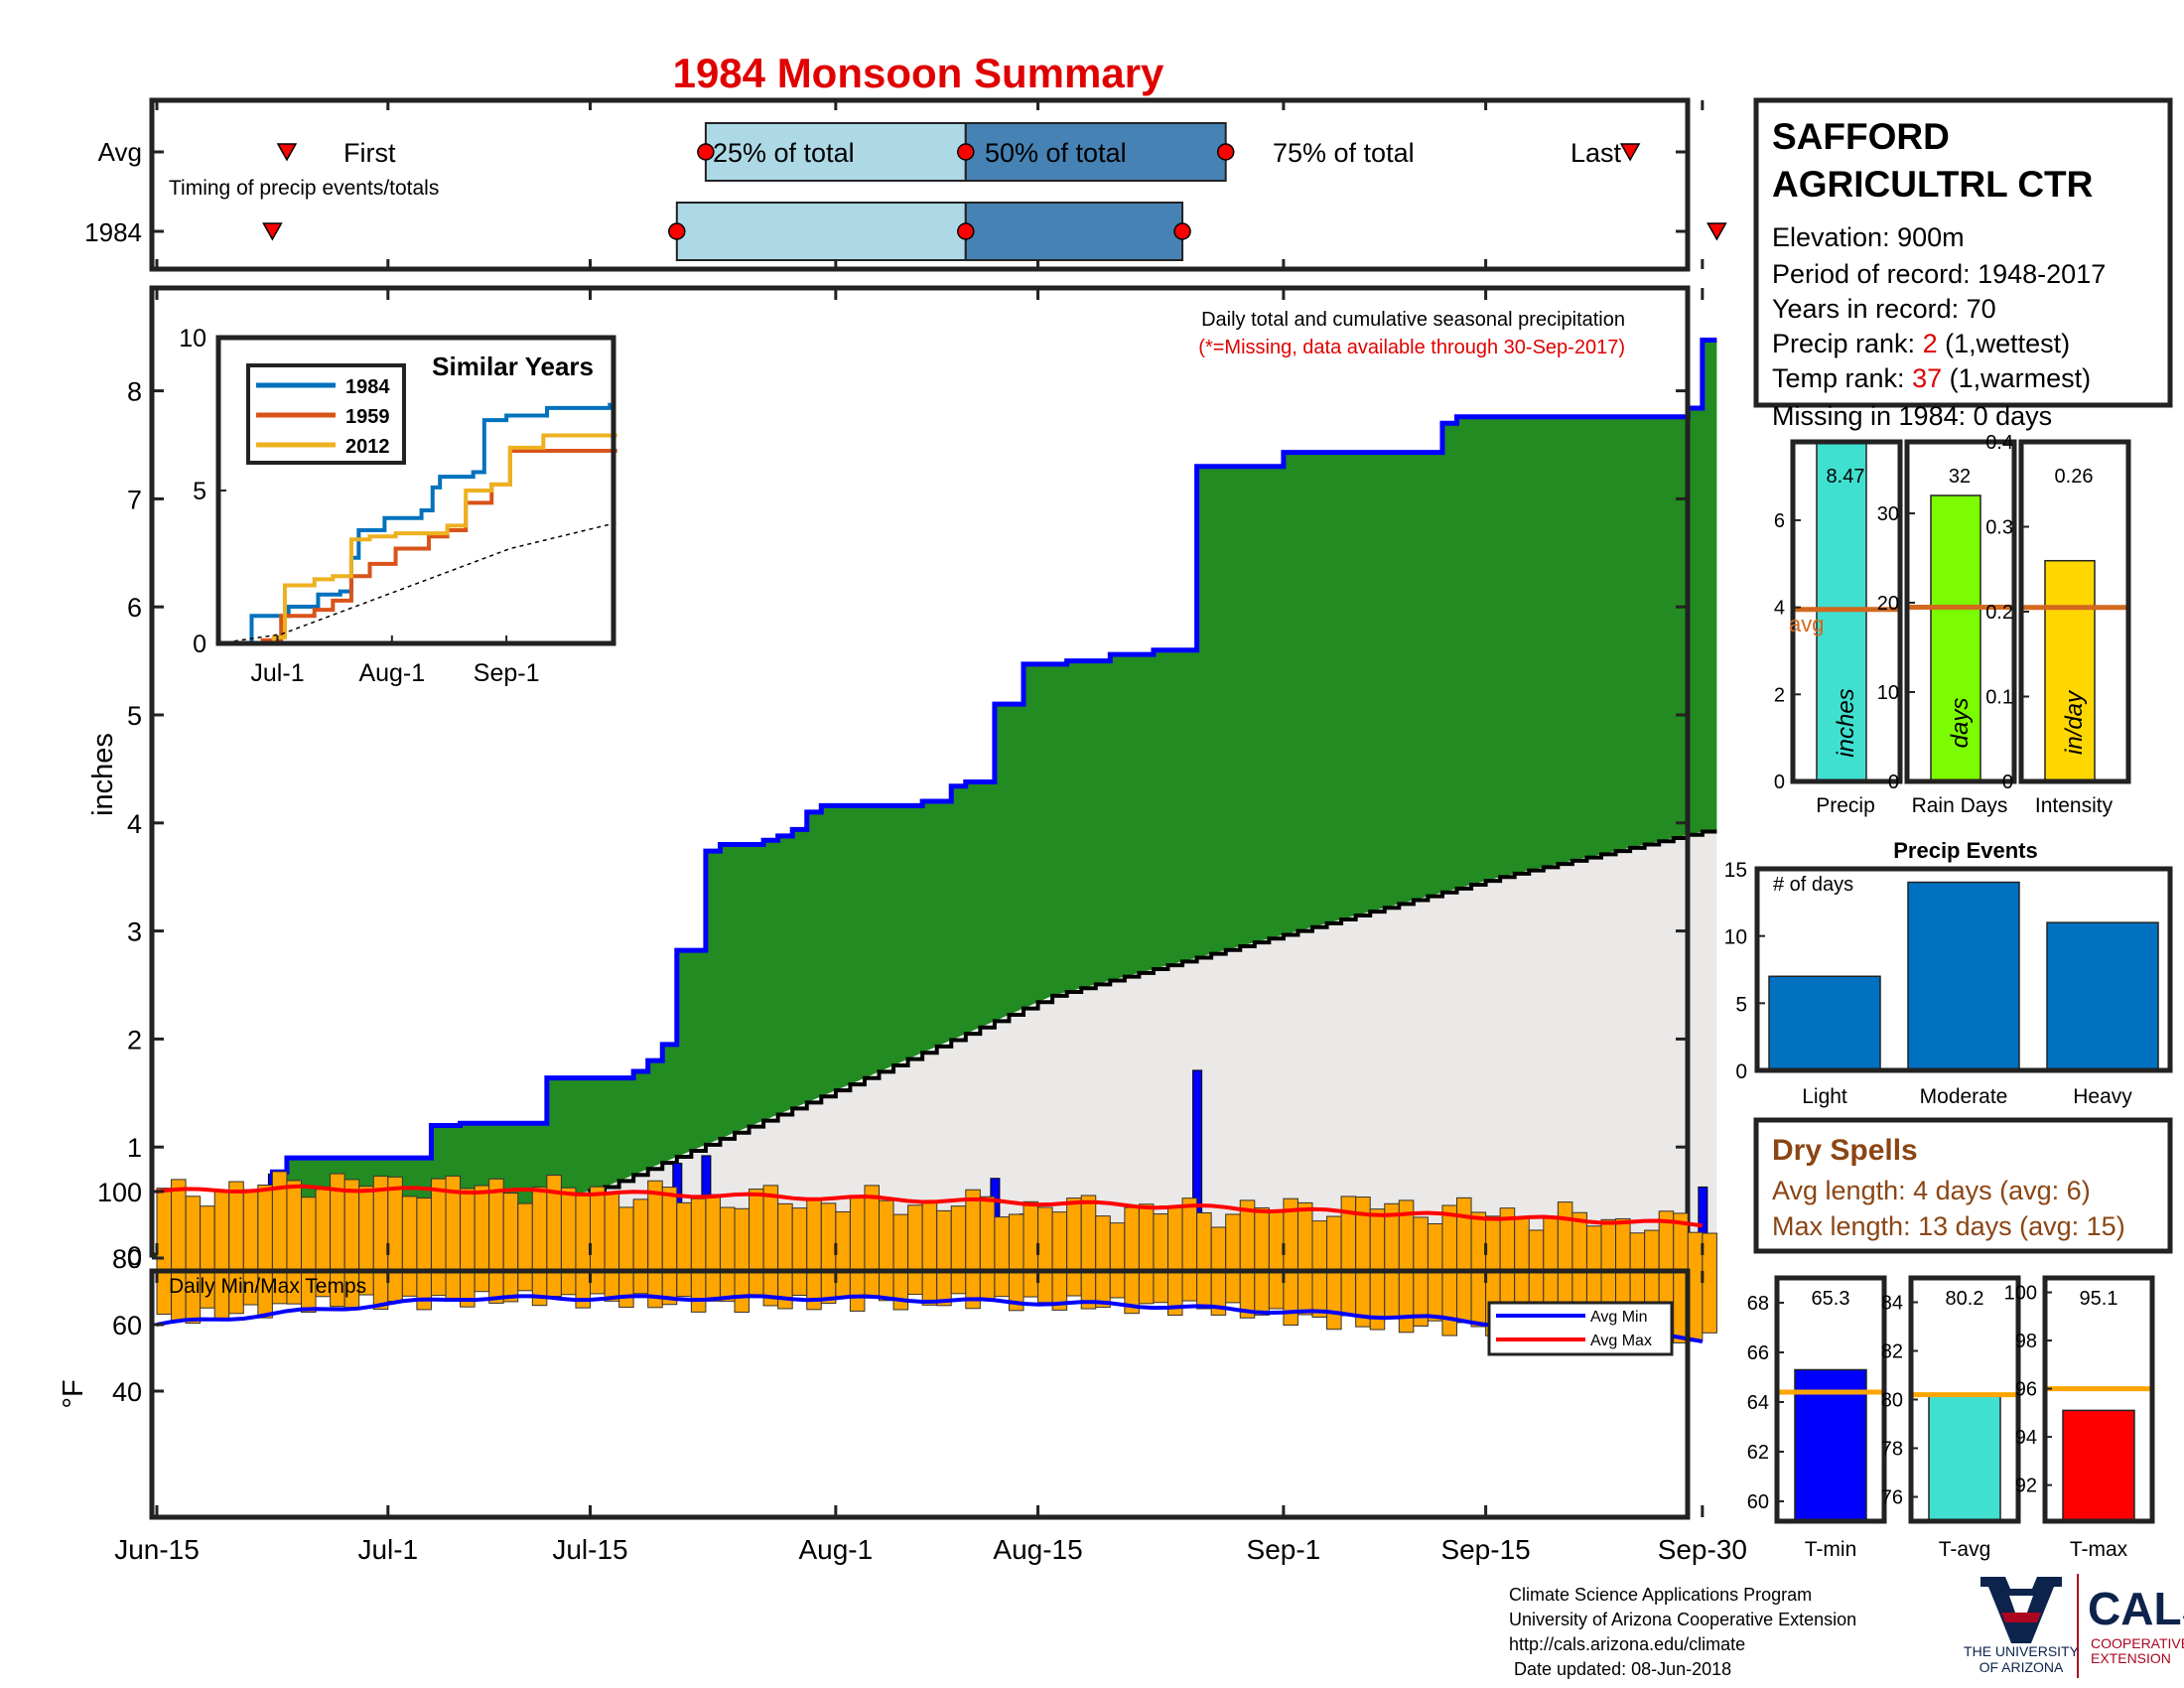 This screenshot has width=2184, height=1688. I want to click on events-bar, so click(1824, 1023).